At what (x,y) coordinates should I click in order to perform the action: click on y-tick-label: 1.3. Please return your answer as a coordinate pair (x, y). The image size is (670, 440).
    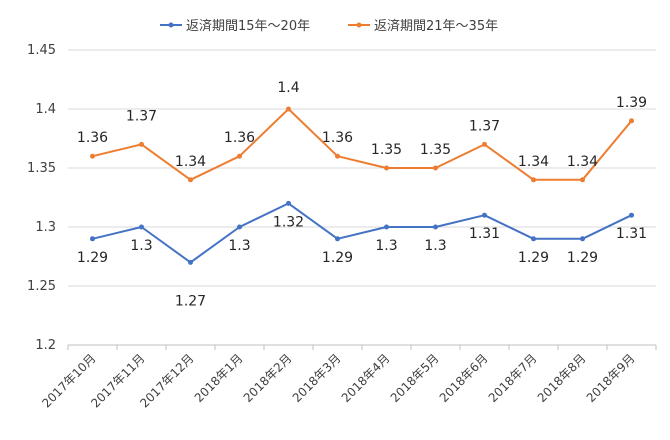
    Looking at the image, I should click on (45, 227).